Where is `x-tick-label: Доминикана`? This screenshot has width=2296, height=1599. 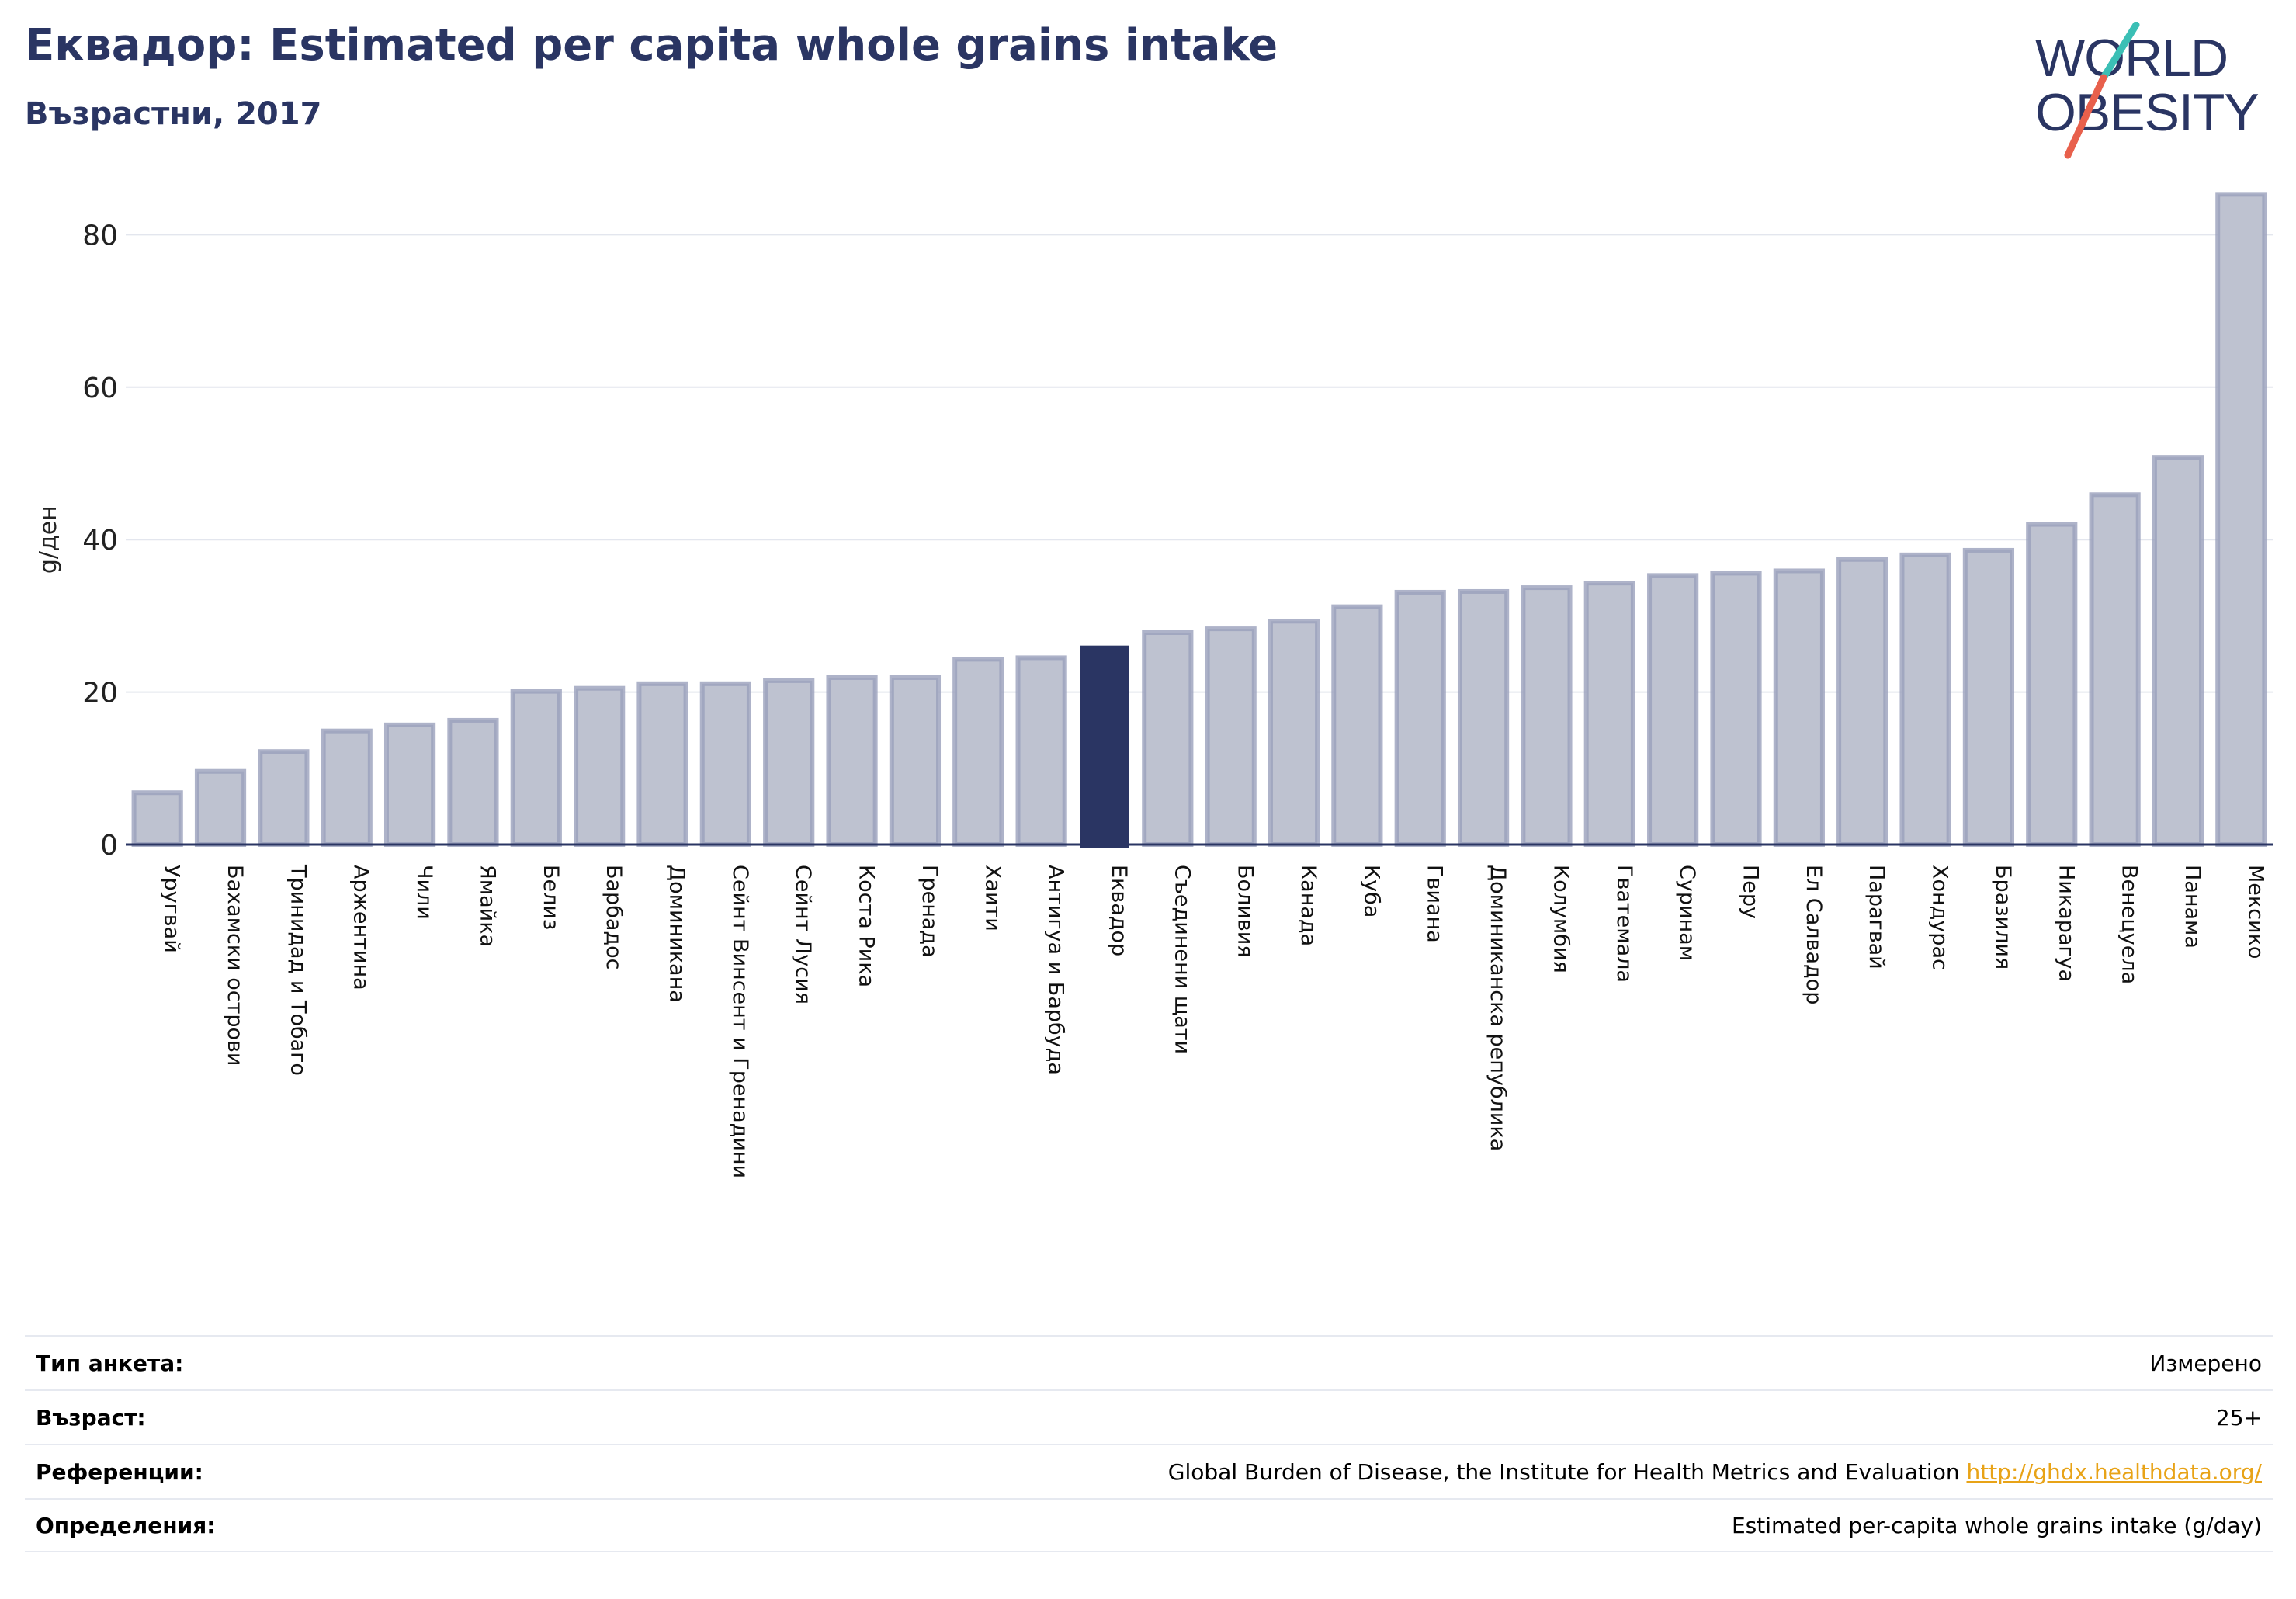 x-tick-label: Доминикана is located at coordinates (677, 934).